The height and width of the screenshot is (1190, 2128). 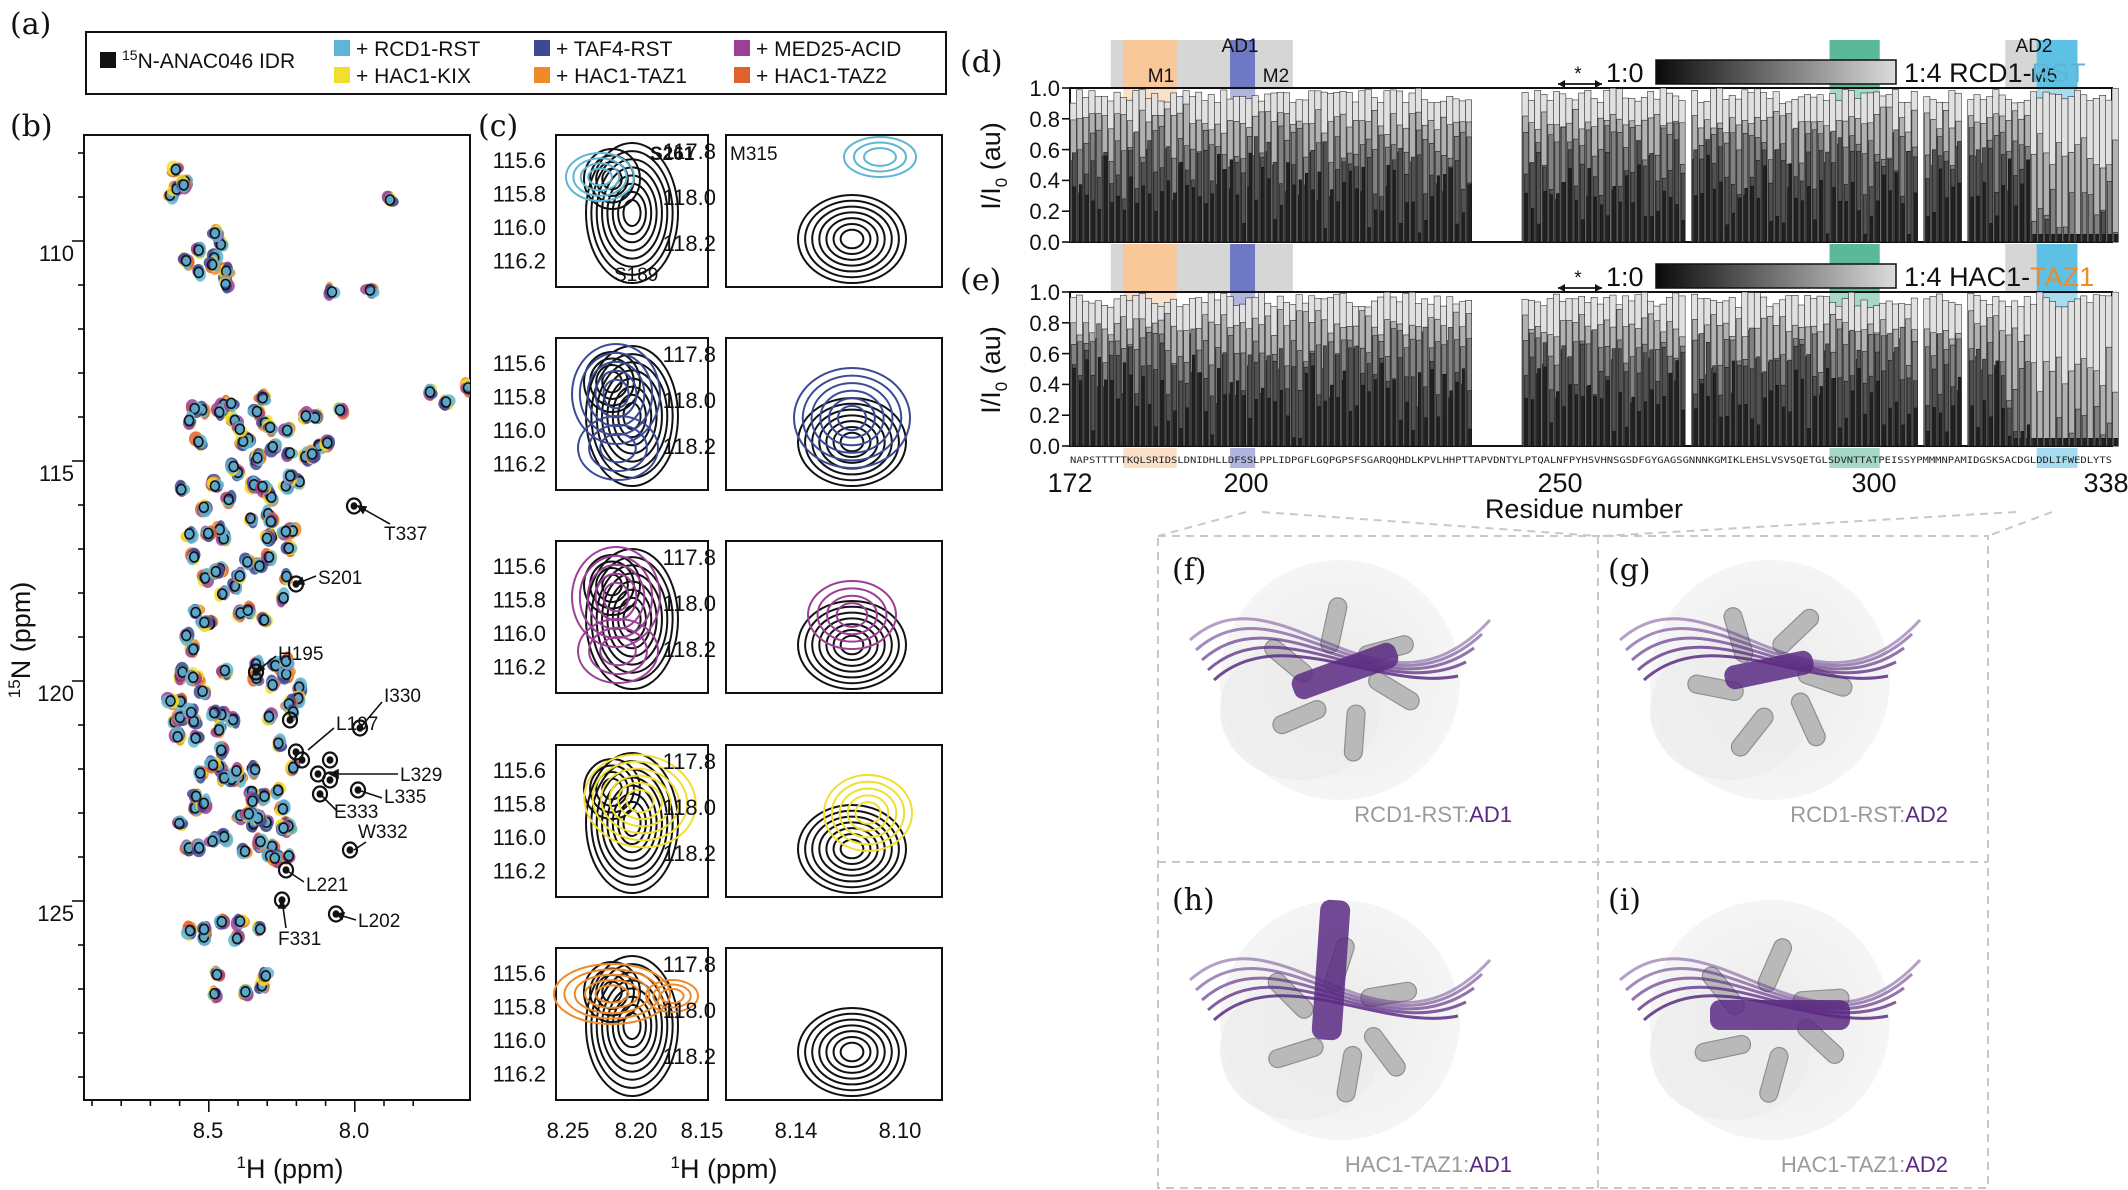 What do you see at coordinates (1624, 900) in the screenshot?
I see `panel-label-i: (i)` at bounding box center [1624, 900].